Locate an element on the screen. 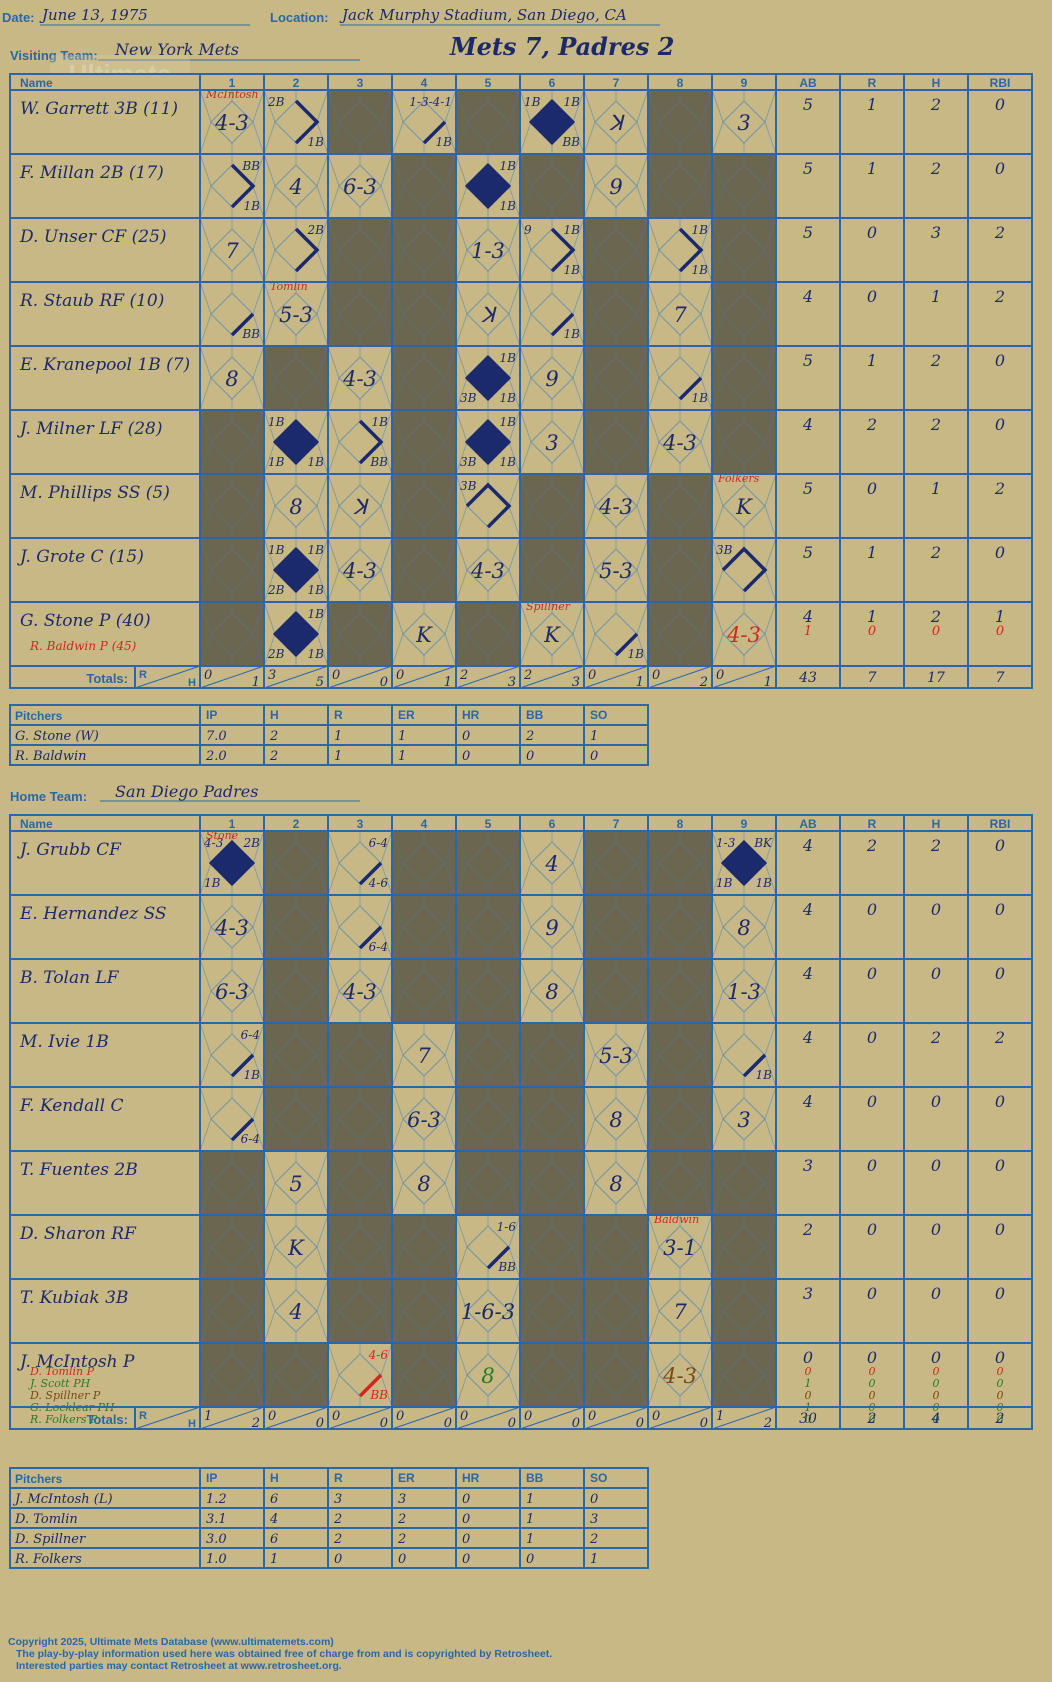 This screenshot has height=1682, width=1052. pitching-stat: 4 is located at coordinates (273, 1519).